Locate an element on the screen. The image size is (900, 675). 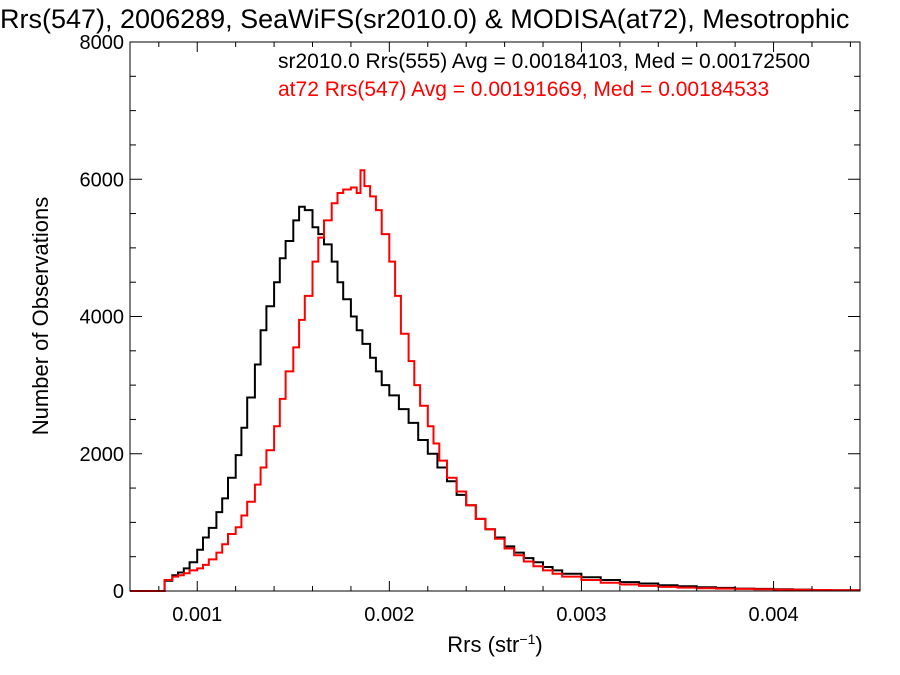
x-tick-label: 0.004 is located at coordinates (774, 615).